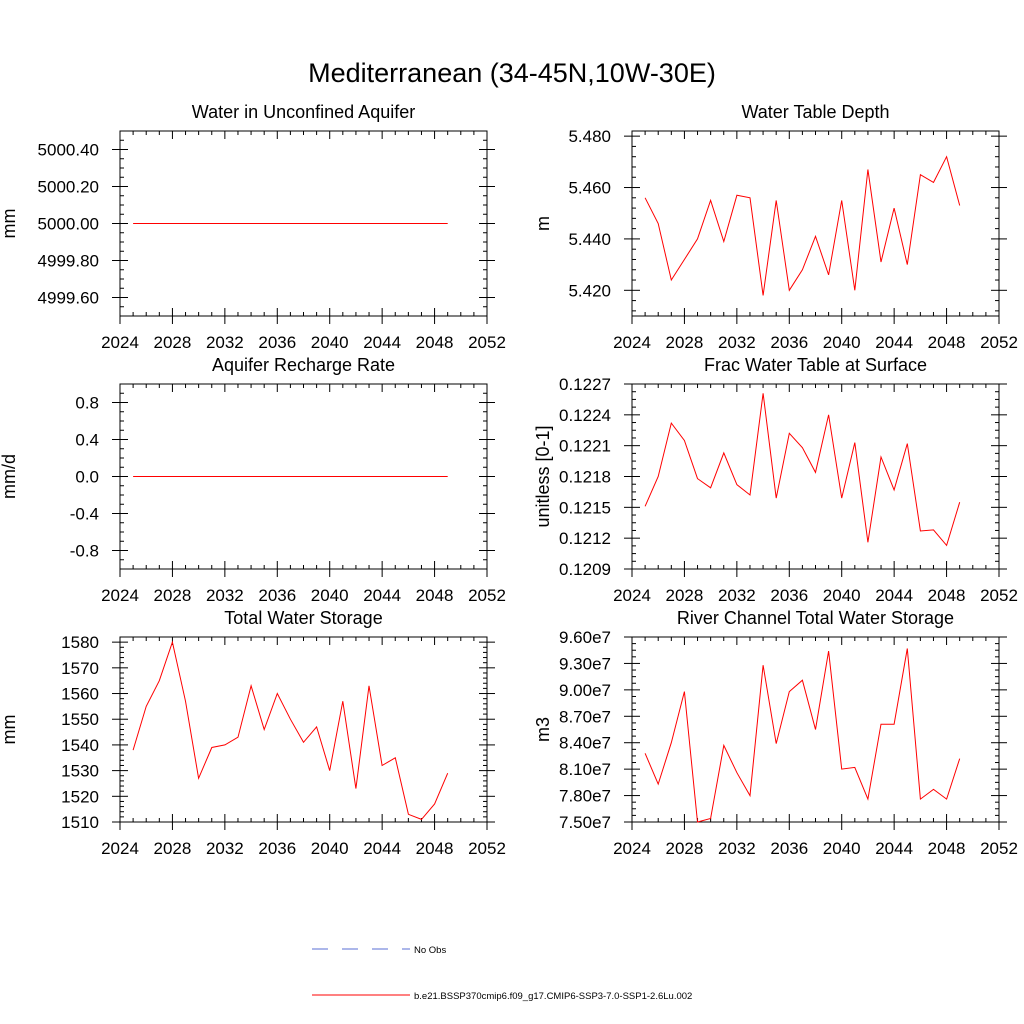 Image resolution: width=1024 pixels, height=1024 pixels. Describe the element at coordinates (512, 73) in the screenshot. I see `figure-title: Mediterranean (34-45N,10W-30E)` at that location.